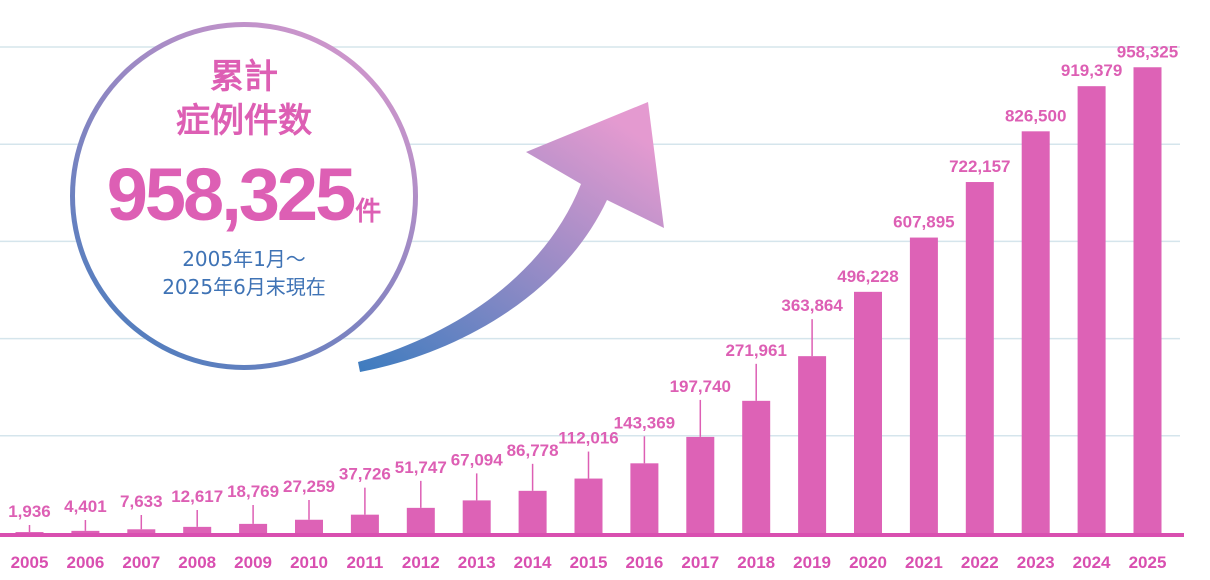 This screenshot has width=1210, height=580. I want to click on tick-2021: 2021, so click(924, 562).